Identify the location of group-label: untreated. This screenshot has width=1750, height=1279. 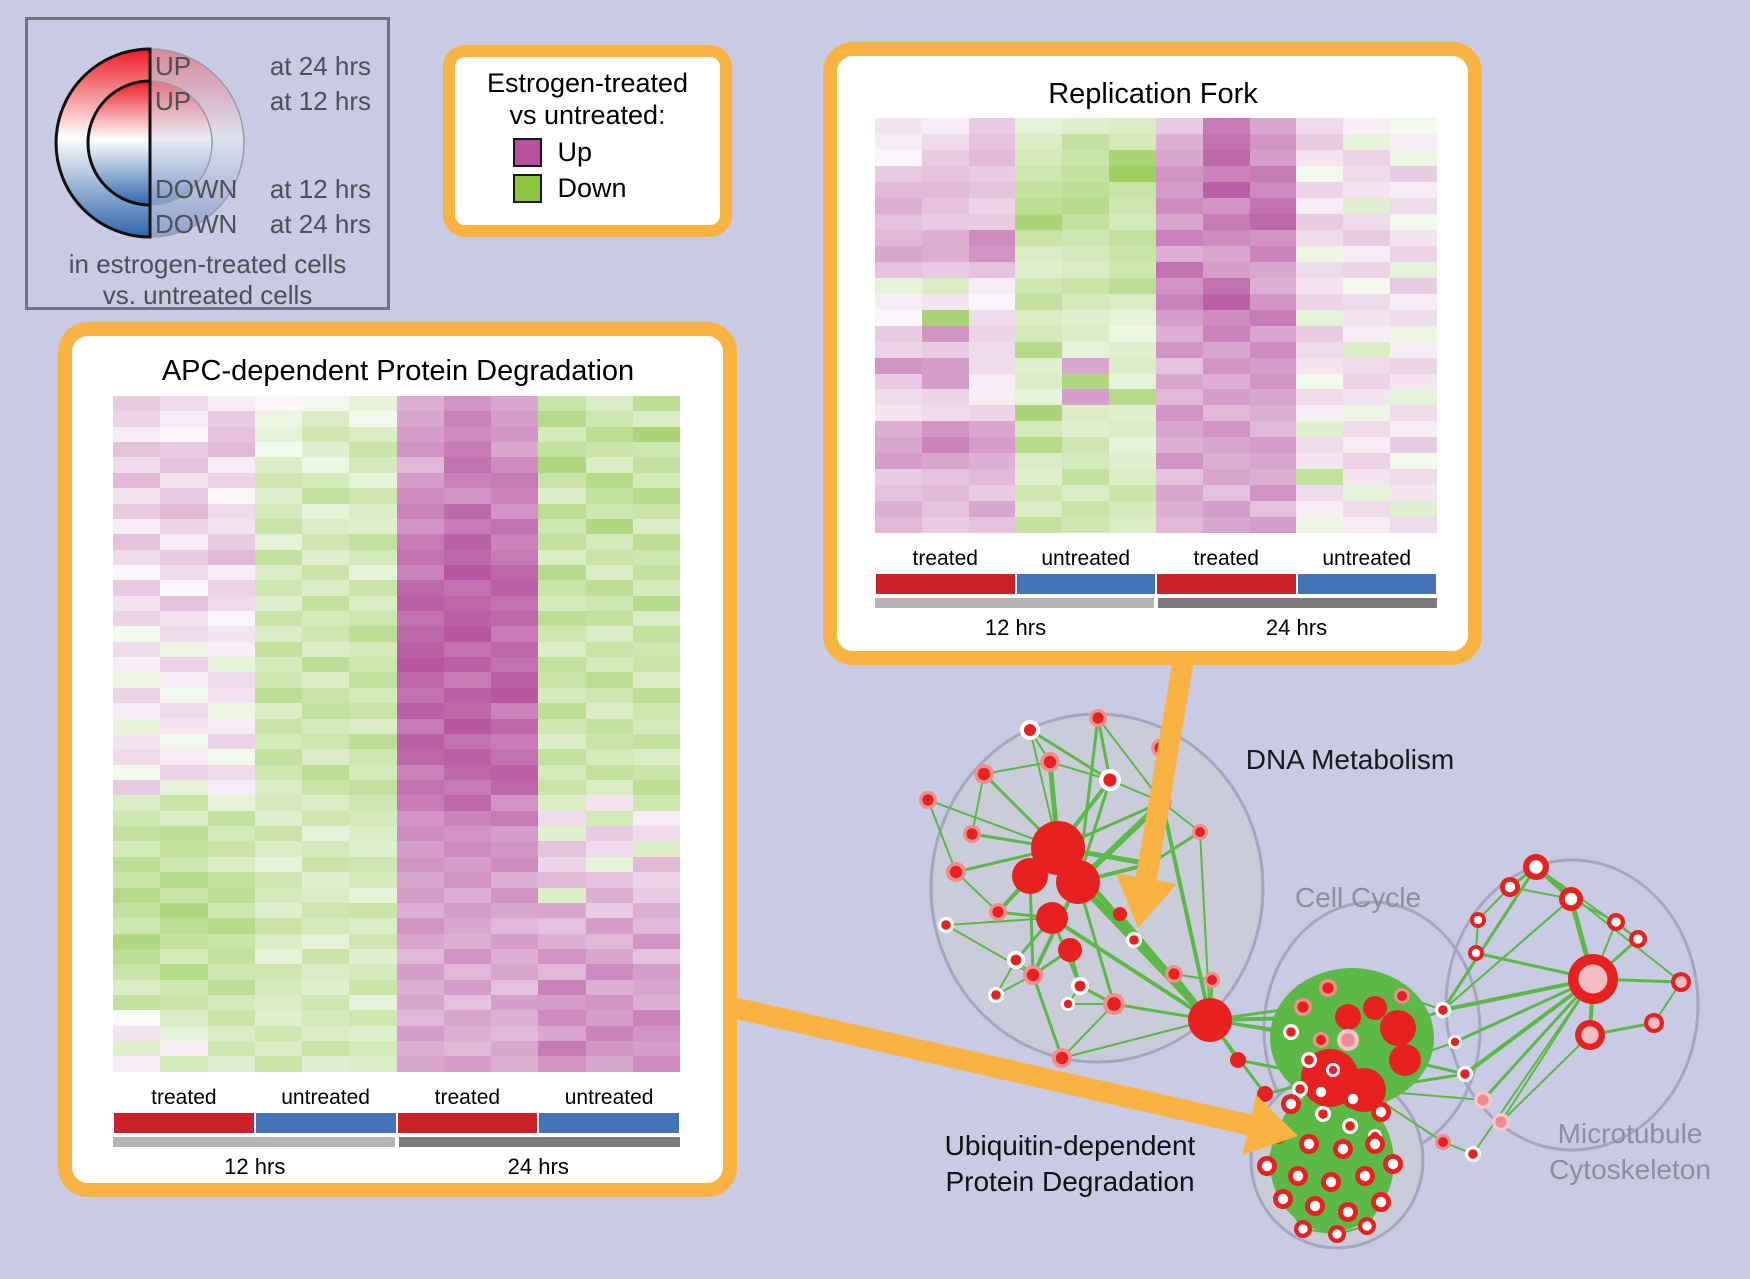
(1367, 558).